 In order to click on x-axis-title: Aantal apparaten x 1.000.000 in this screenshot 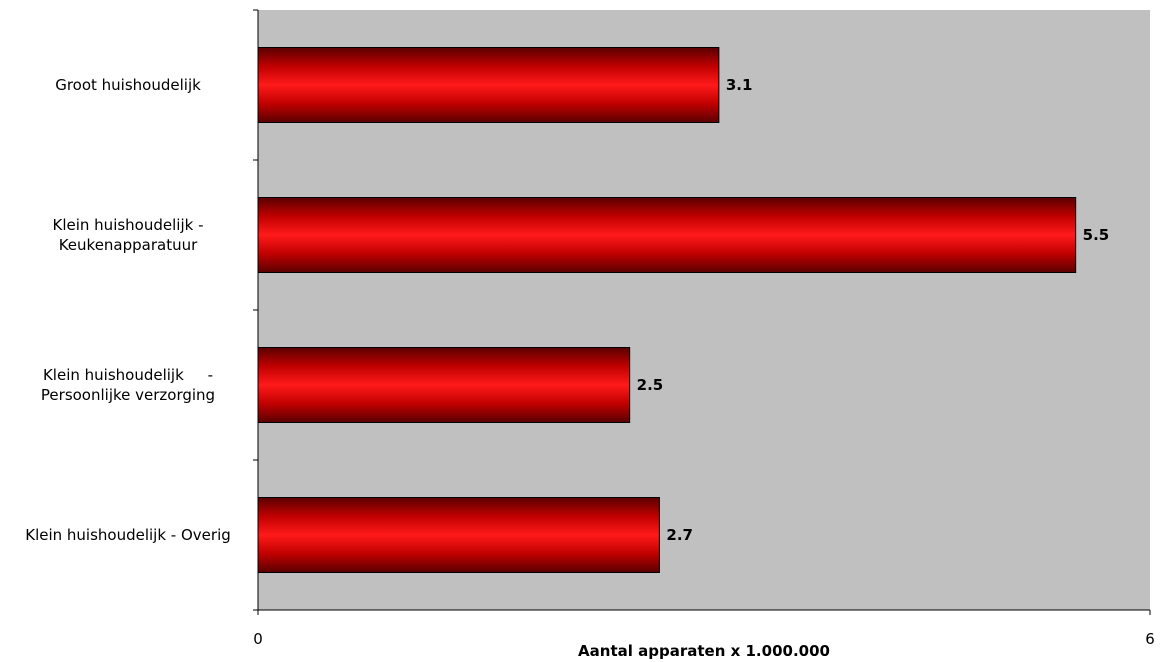, I will do `click(704, 651)`.